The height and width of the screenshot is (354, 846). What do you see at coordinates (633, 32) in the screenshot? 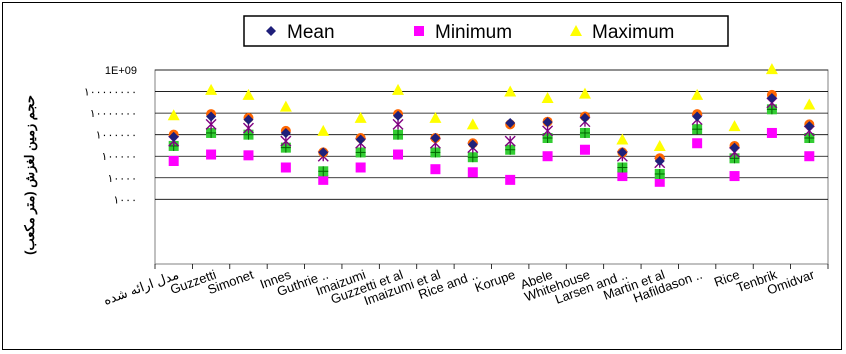
I see `legend-maximum-label: Maximum` at bounding box center [633, 32].